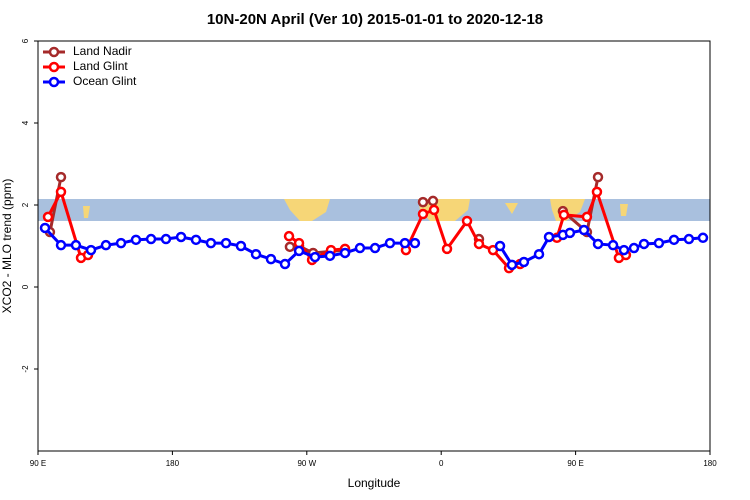  I want to click on y-tick-label: 4, so click(25, 122).